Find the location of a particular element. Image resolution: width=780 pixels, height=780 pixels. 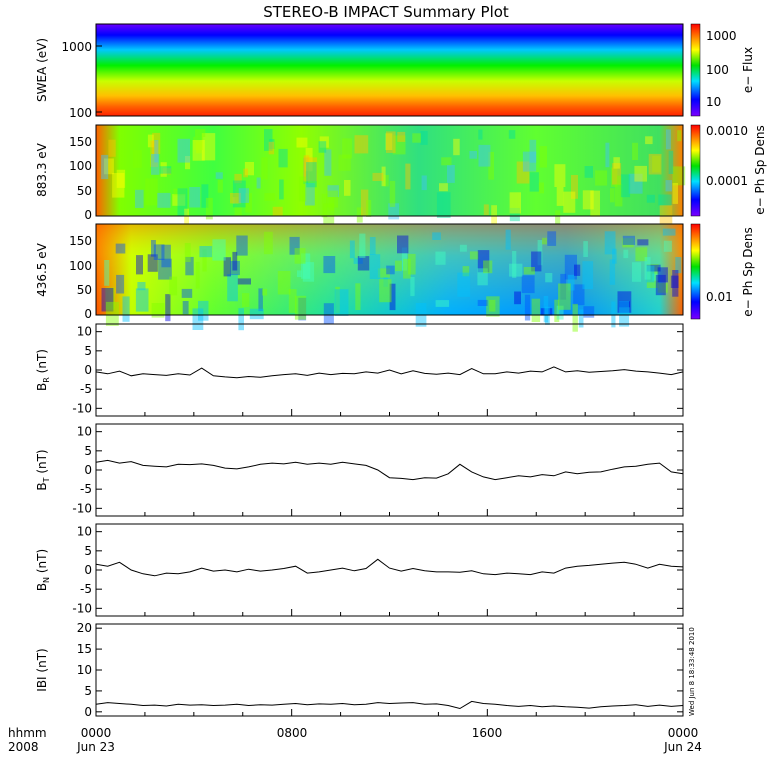

y-tick-label: -5 is located at coordinates (86, 489).